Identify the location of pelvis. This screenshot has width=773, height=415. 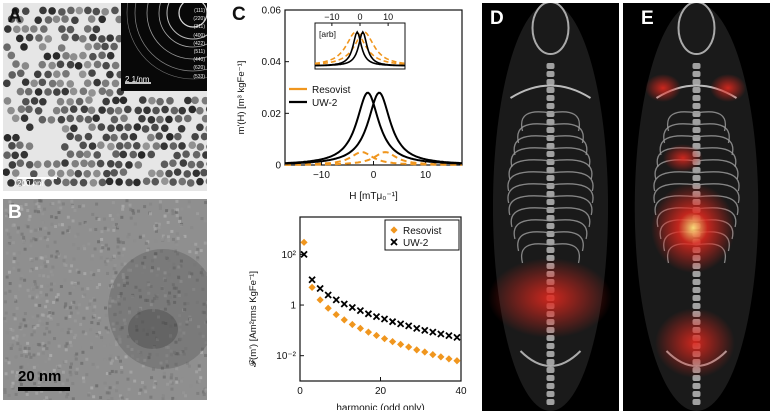
(550, 358).